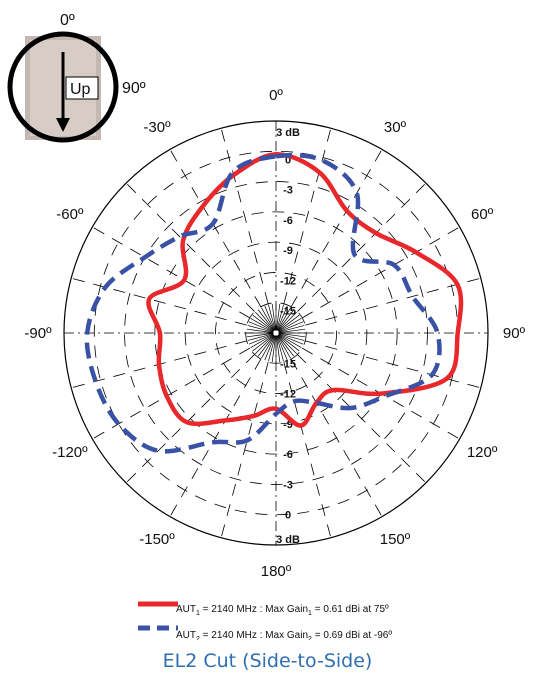 This screenshot has height=689, width=535. What do you see at coordinates (276, 95) in the screenshot?
I see `angle-tick-label: 0º` at bounding box center [276, 95].